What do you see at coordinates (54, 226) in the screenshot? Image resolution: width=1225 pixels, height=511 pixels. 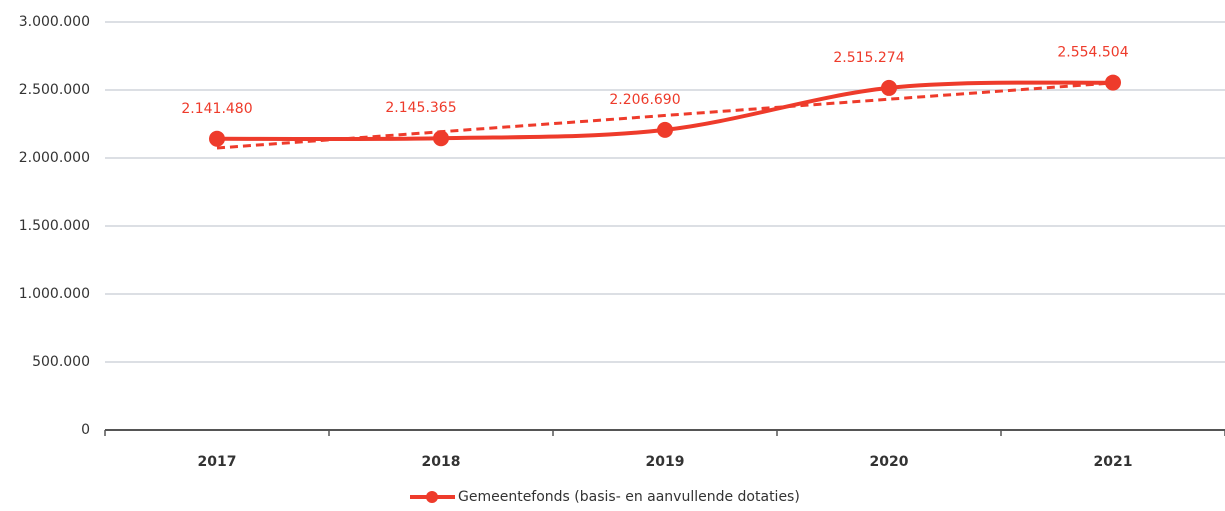 I see `y-tick-label: 1.500.000` at bounding box center [54, 226].